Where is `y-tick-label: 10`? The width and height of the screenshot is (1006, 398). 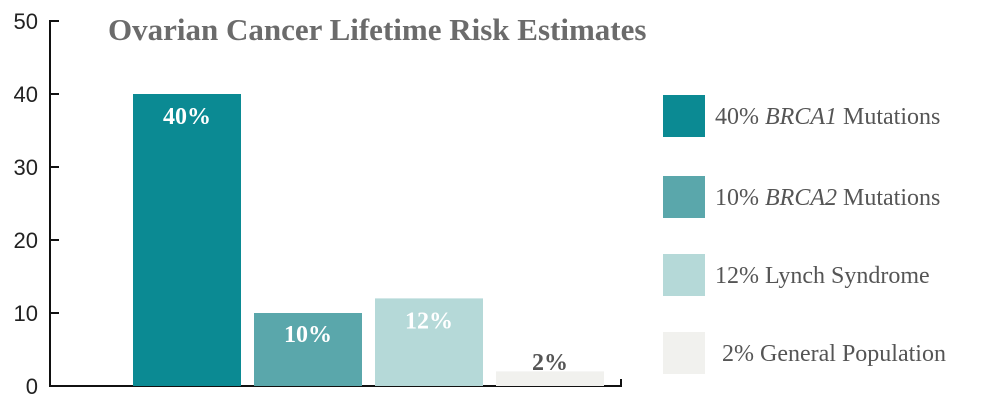
y-tick-label: 10 is located at coordinates (26, 313).